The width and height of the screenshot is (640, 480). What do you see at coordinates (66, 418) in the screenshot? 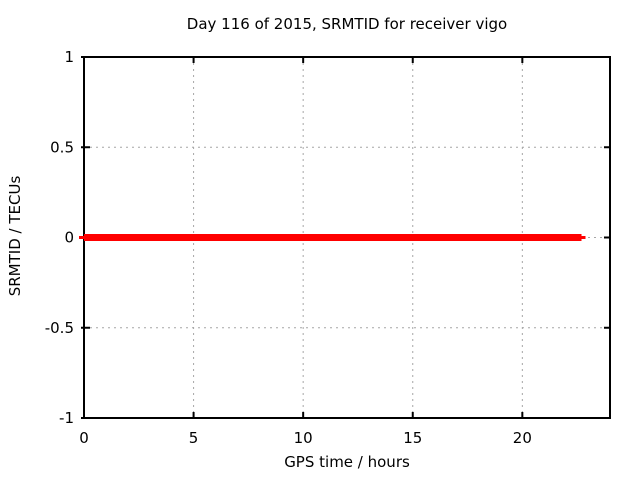
I see `y-tick-label: -1` at bounding box center [66, 418].